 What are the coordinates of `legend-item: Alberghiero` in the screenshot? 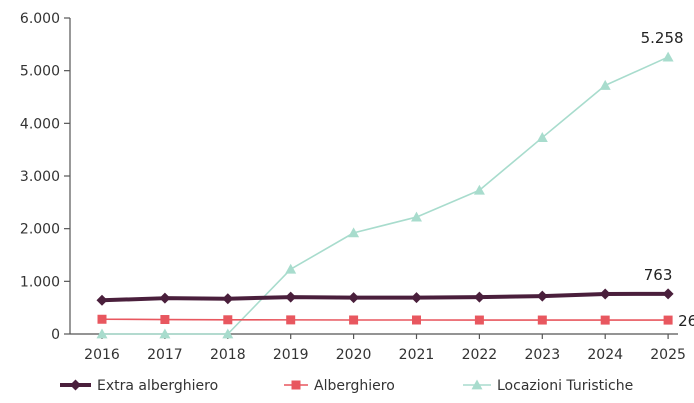 It's located at (339, 386).